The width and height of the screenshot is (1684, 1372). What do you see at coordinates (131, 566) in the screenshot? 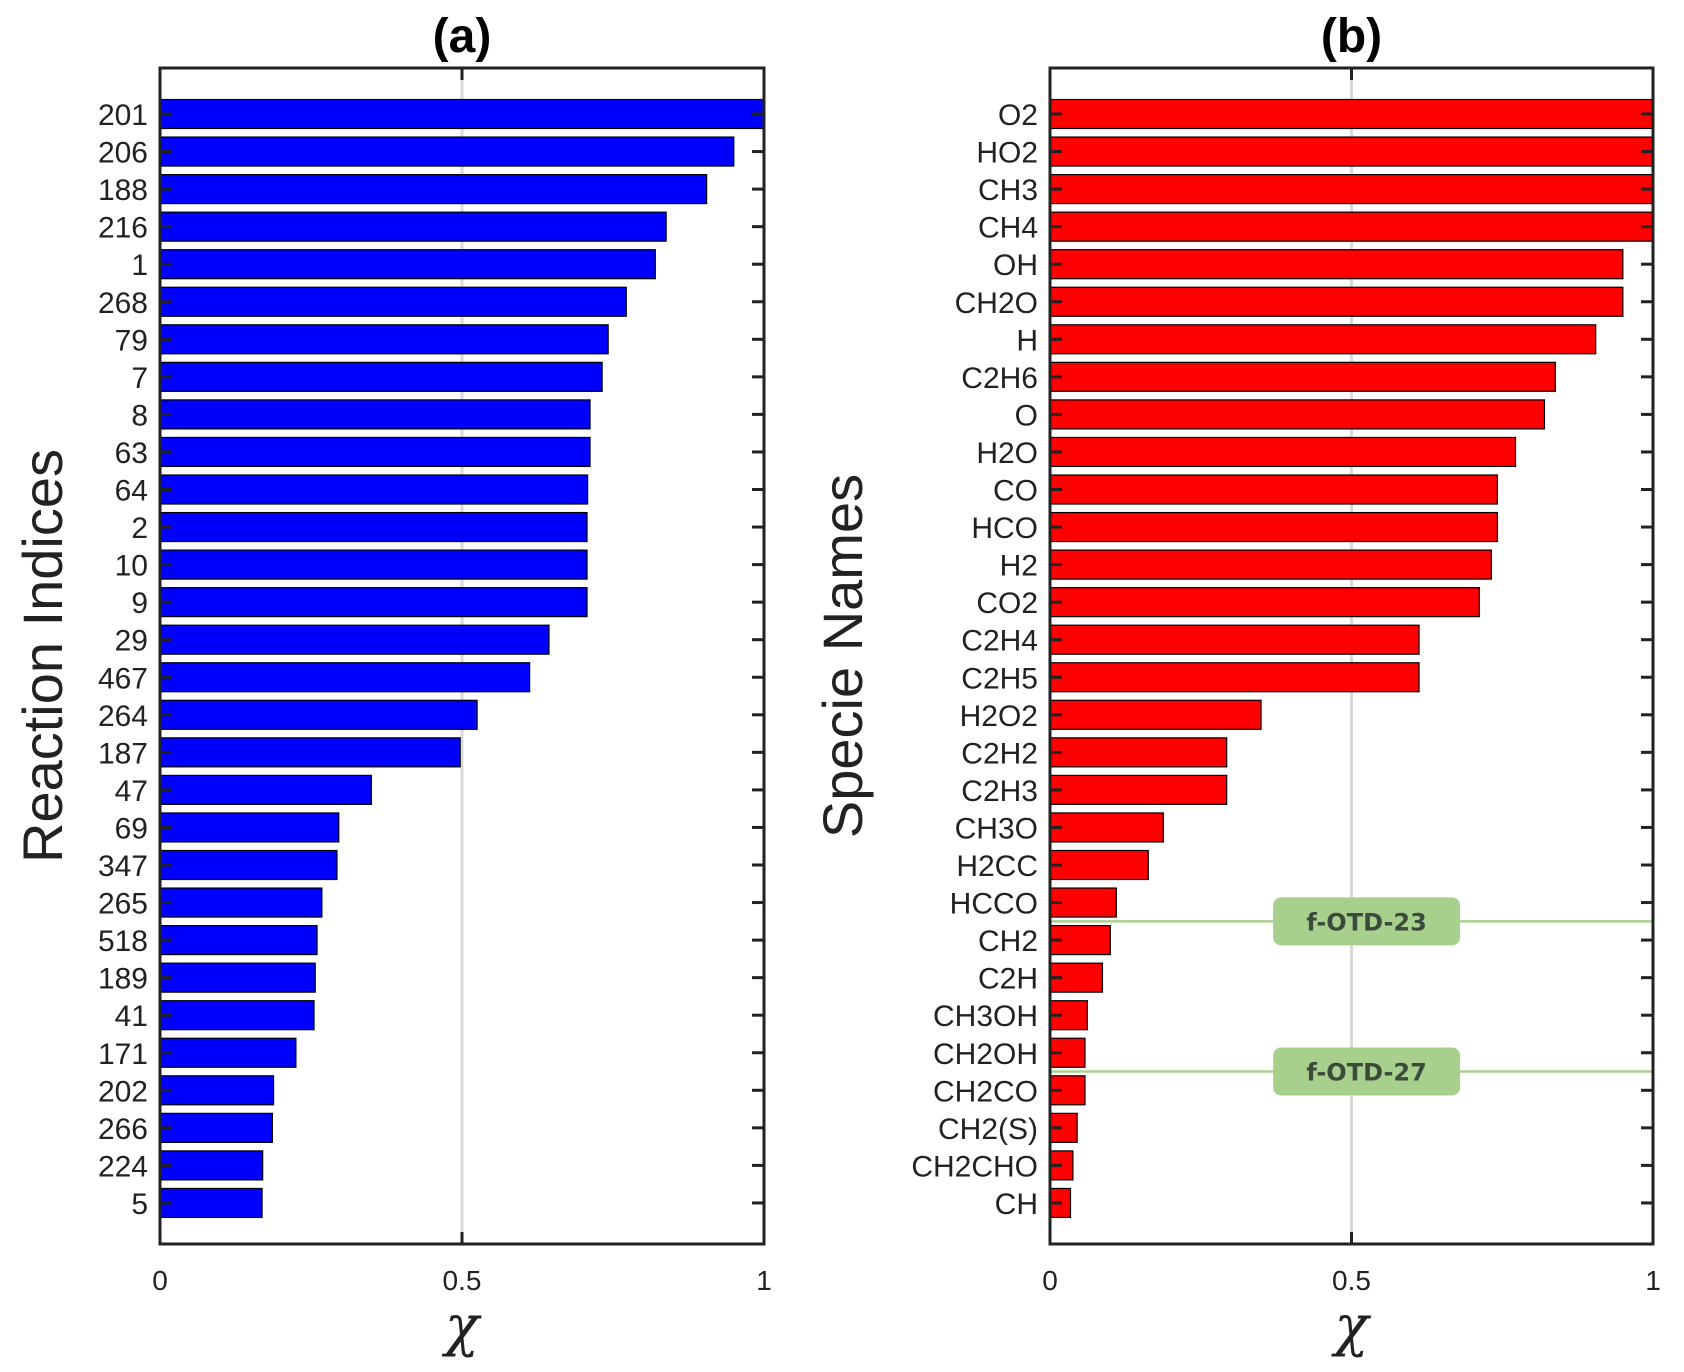
I see `y-tick-label: 10` at bounding box center [131, 566].